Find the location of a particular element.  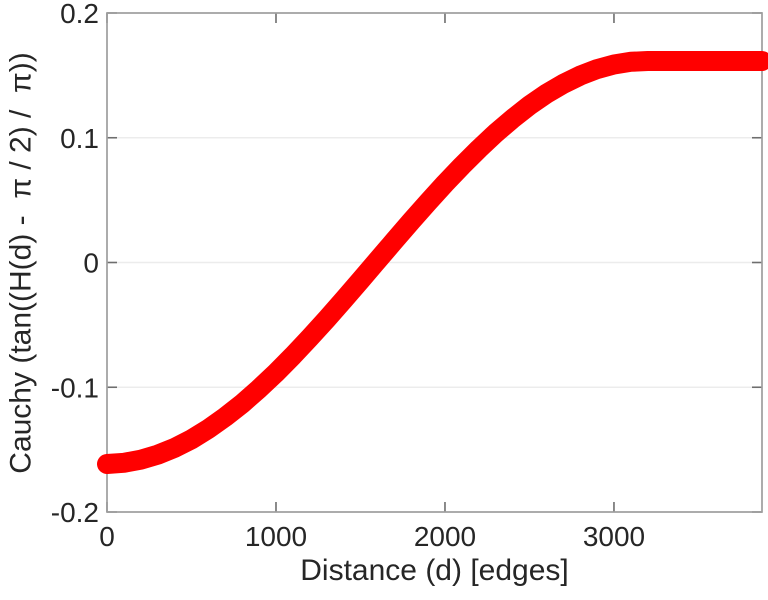

y-tick-label: 0.1 is located at coordinates (79, 138).